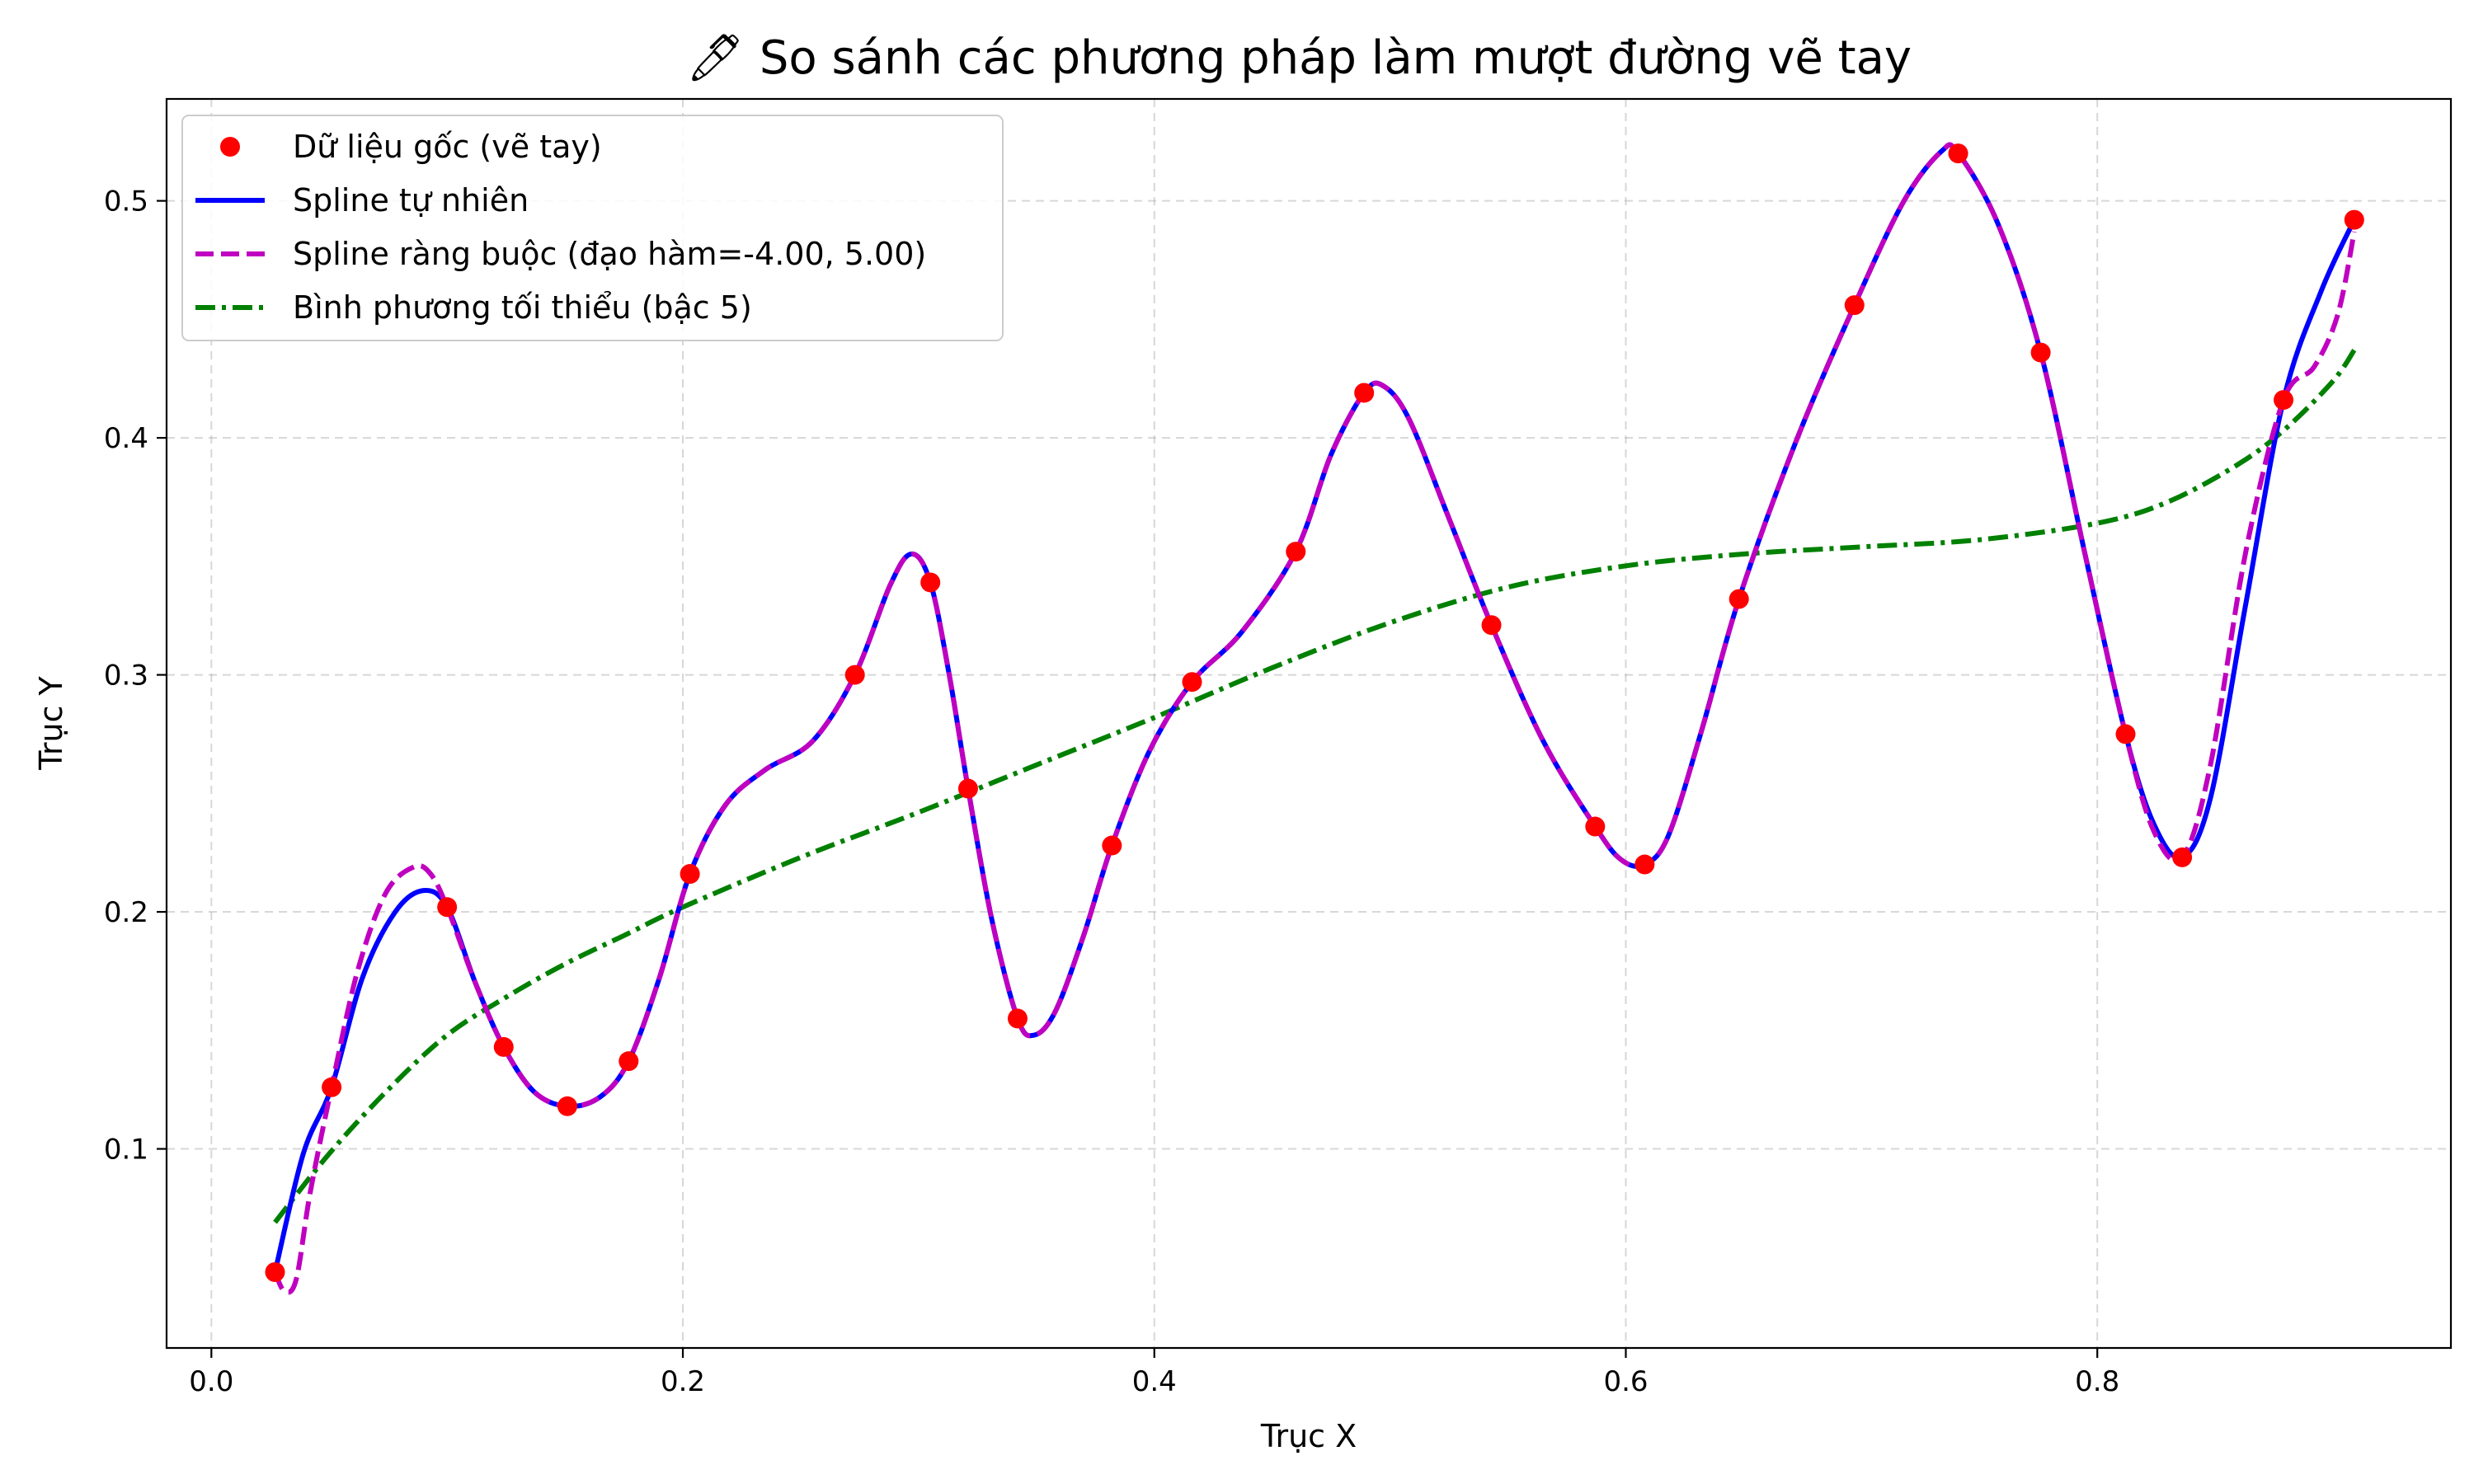 The width and height of the screenshot is (2474, 1484). Describe the element at coordinates (126, 676) in the screenshot. I see `y-tick-label: 0.3` at that location.